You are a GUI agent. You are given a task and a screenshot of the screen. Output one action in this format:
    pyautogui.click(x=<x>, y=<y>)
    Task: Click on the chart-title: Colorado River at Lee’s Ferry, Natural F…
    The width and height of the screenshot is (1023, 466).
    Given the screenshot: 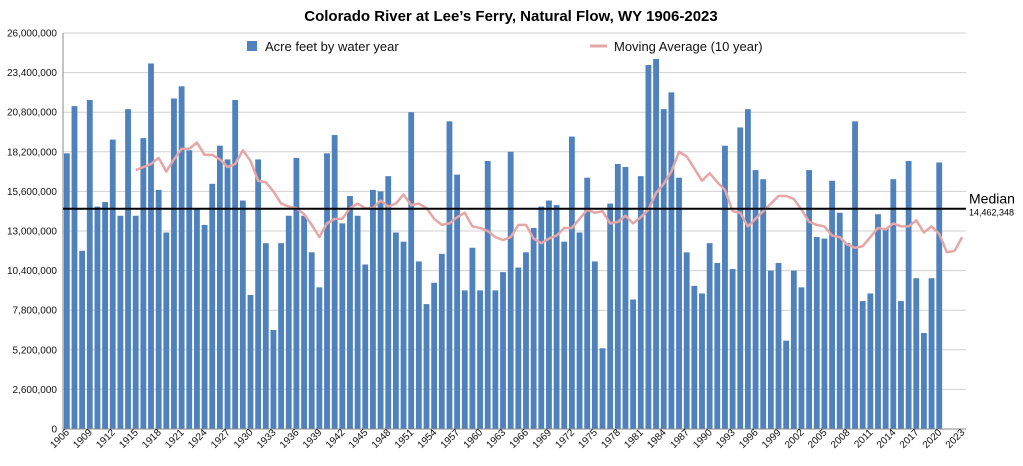 What is the action you would take?
    pyautogui.click(x=510, y=16)
    